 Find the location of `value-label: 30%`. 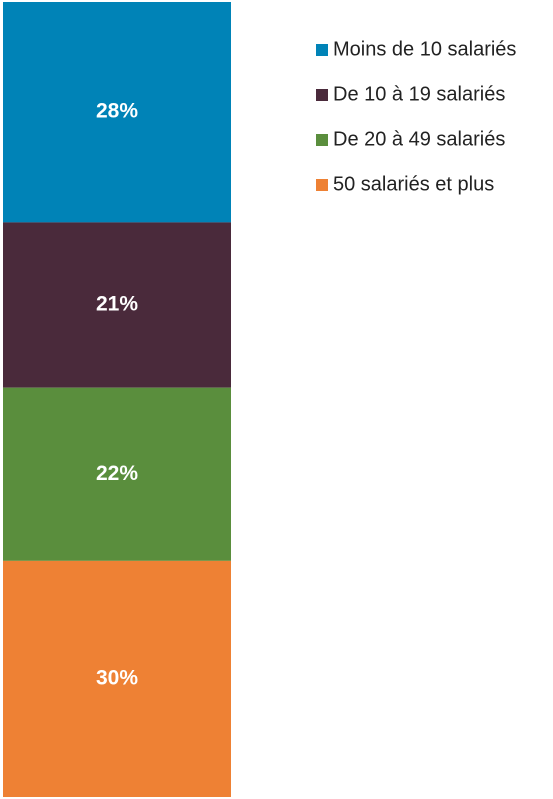

value-label: 30% is located at coordinates (117, 677).